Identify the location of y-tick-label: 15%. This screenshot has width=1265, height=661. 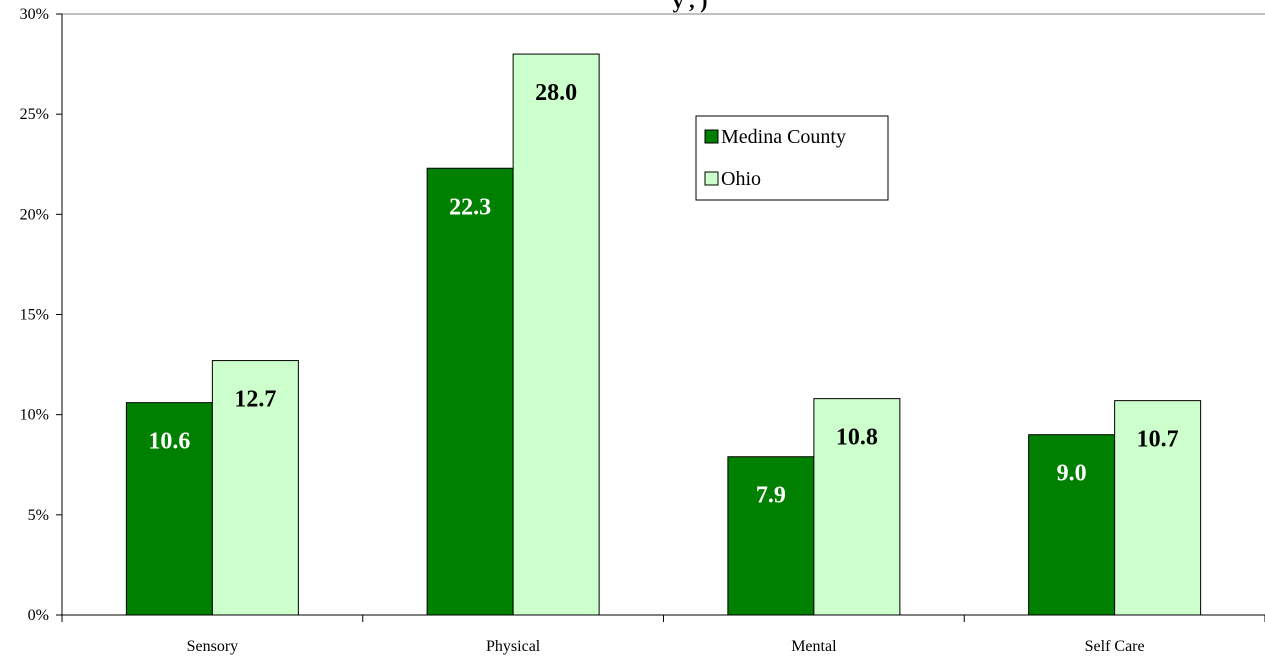
(34, 315).